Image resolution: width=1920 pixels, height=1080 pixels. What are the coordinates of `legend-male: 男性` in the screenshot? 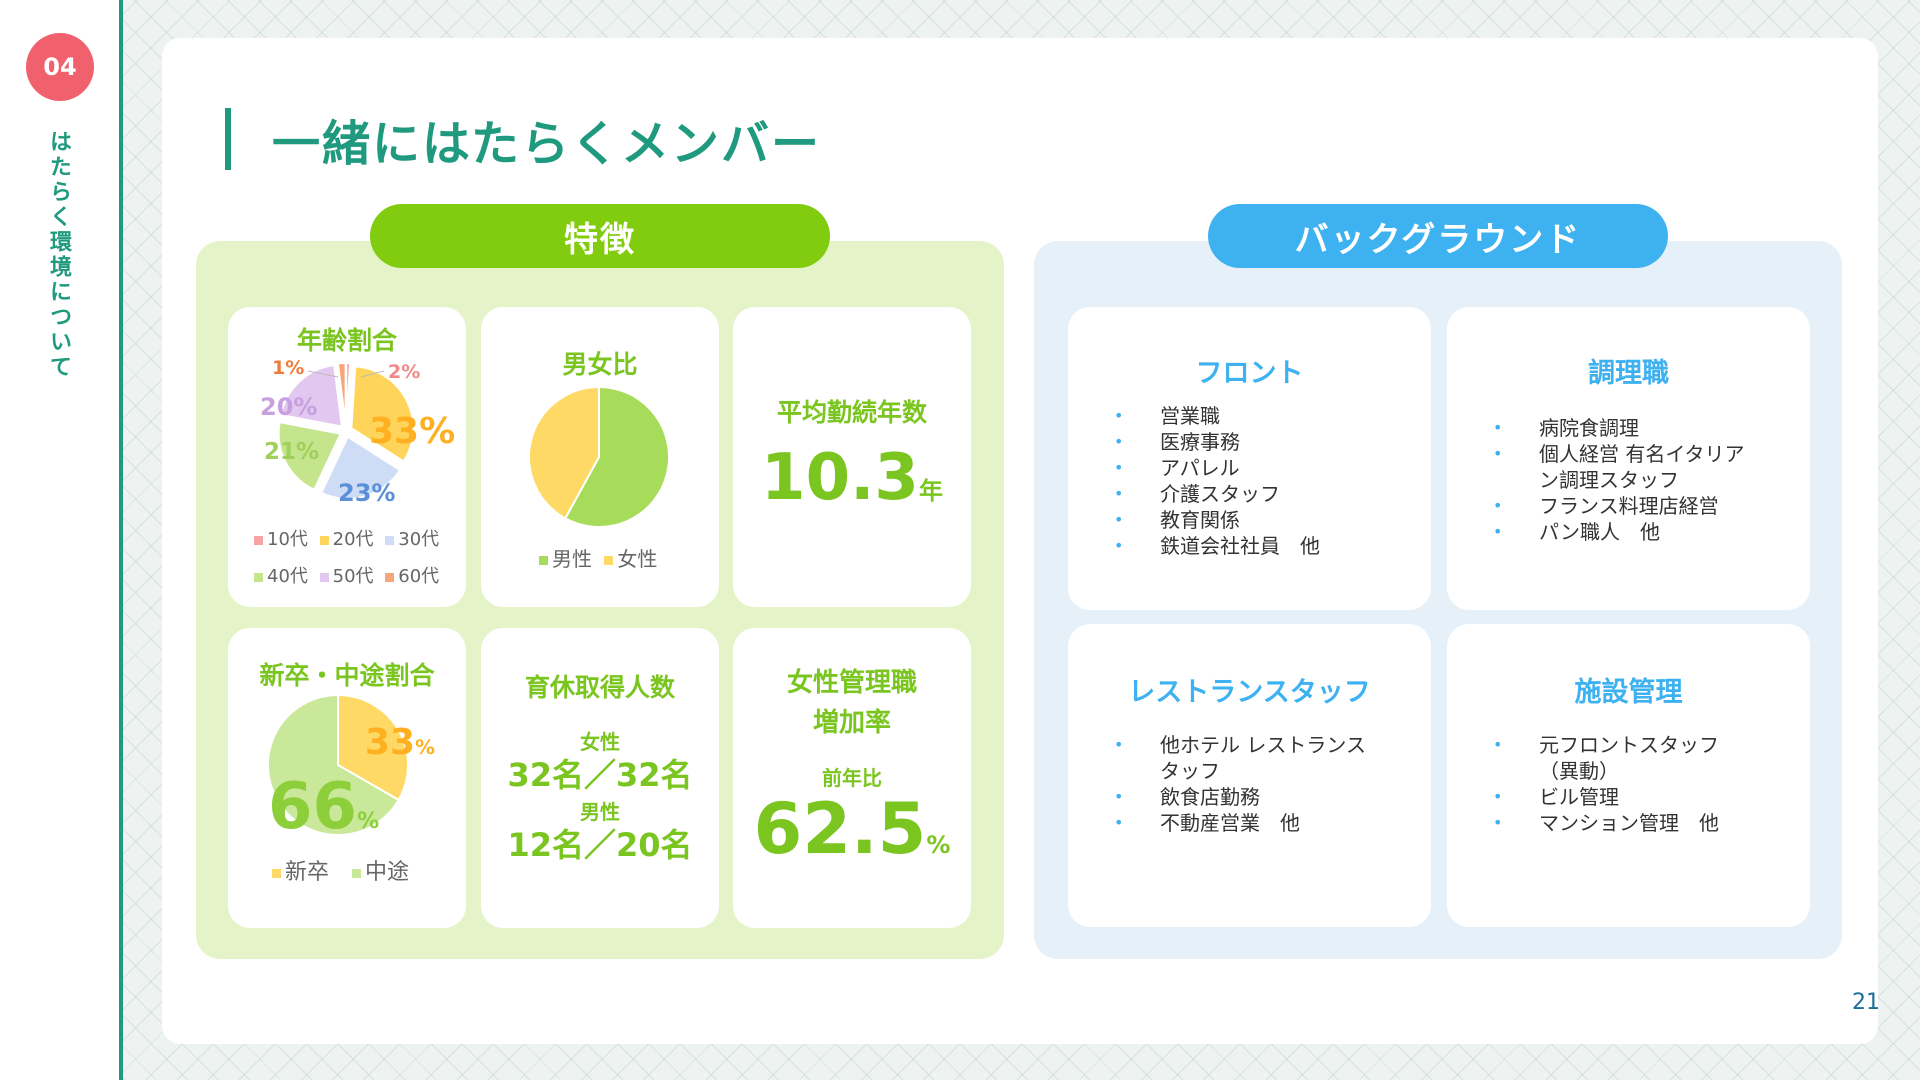 It's located at (572, 559).